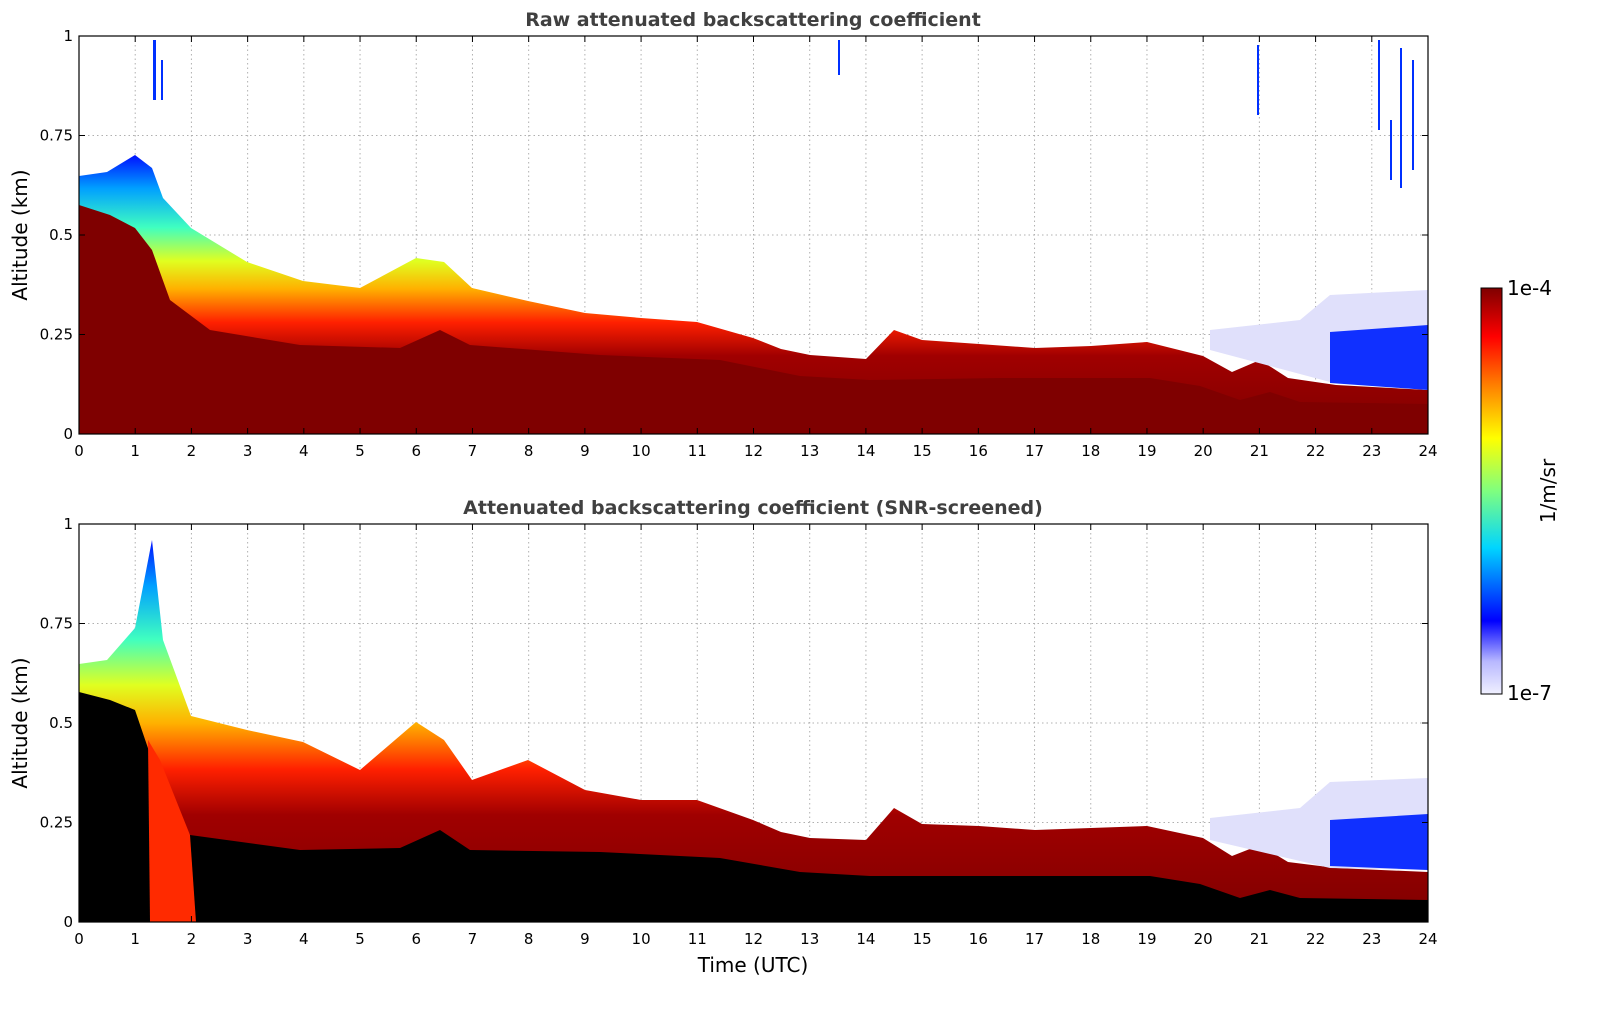 This screenshot has height=1020, width=1621. Describe the element at coordinates (79, 451) in the screenshot. I see `raw-xtick-label-0: 0` at that location.